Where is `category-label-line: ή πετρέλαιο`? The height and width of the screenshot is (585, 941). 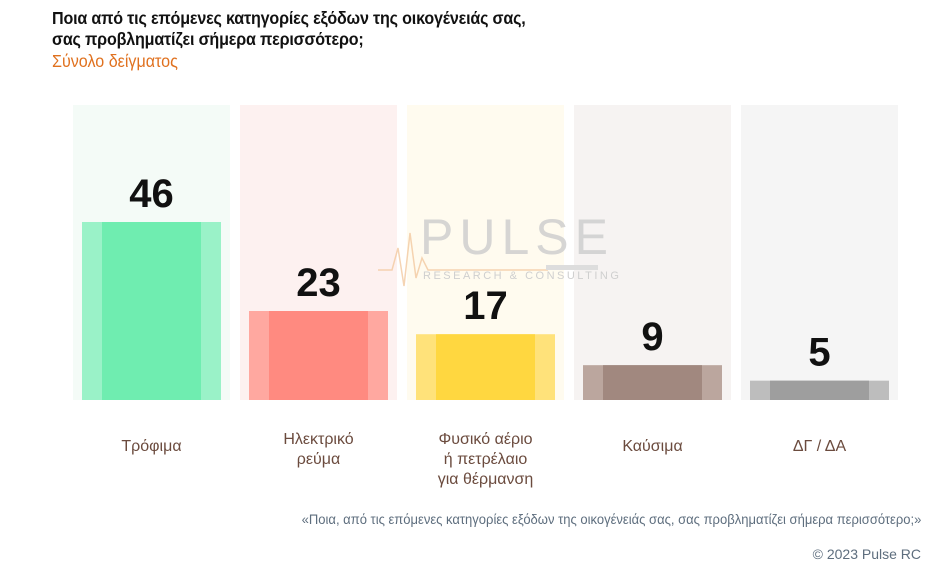 category-label-line: ή πετρέλαιο is located at coordinates (485, 459).